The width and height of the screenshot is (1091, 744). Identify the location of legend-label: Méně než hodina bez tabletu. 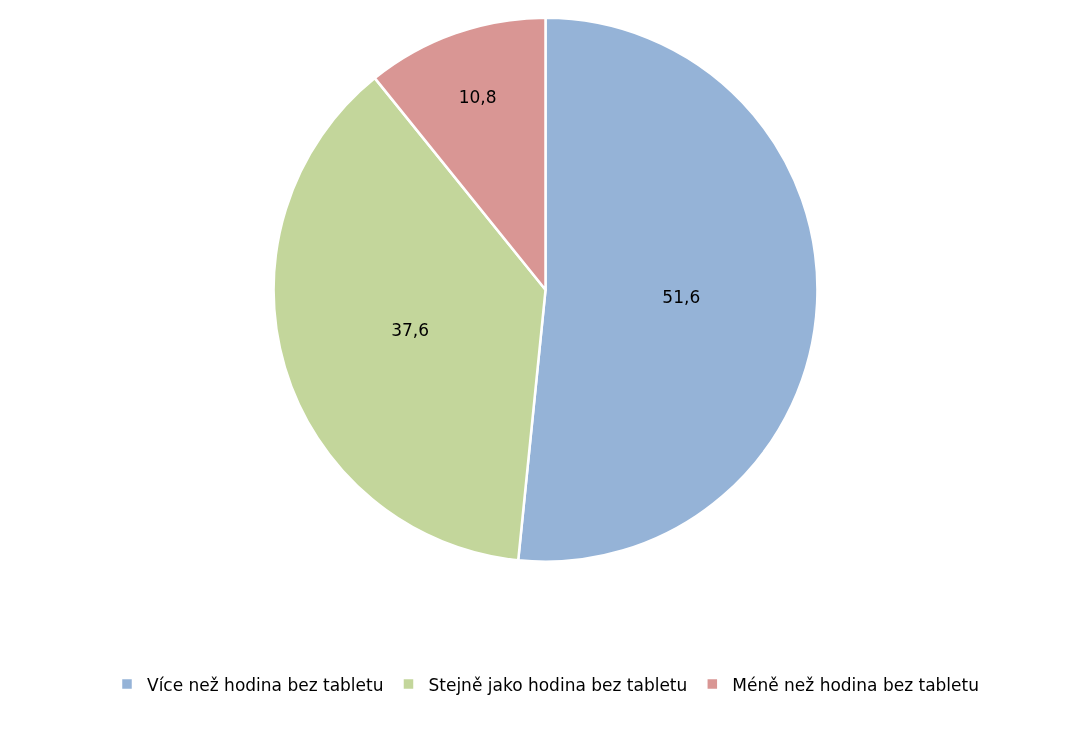
(855, 684).